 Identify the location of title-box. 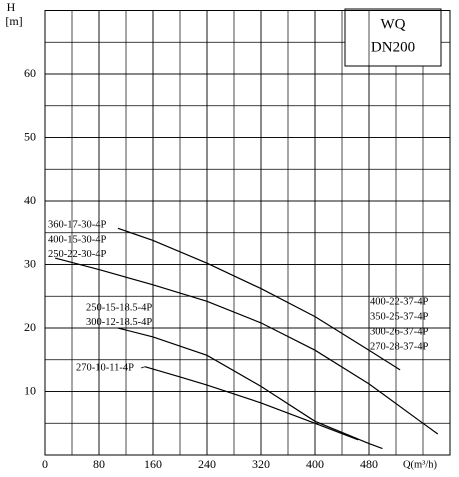
(393, 37).